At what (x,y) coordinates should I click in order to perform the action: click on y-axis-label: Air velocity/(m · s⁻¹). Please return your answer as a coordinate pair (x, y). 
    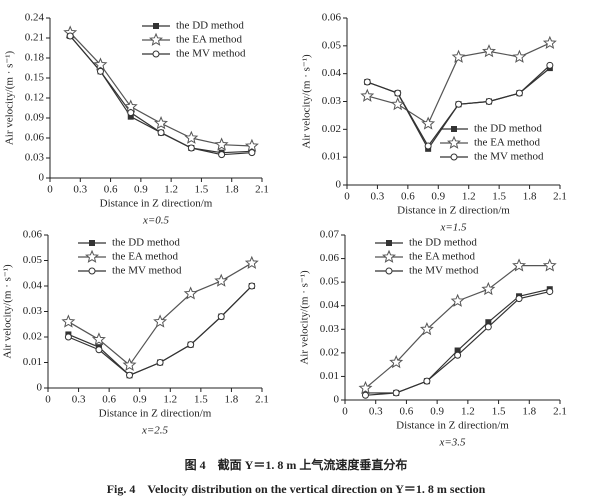
    Looking at the image, I should click on (305, 317).